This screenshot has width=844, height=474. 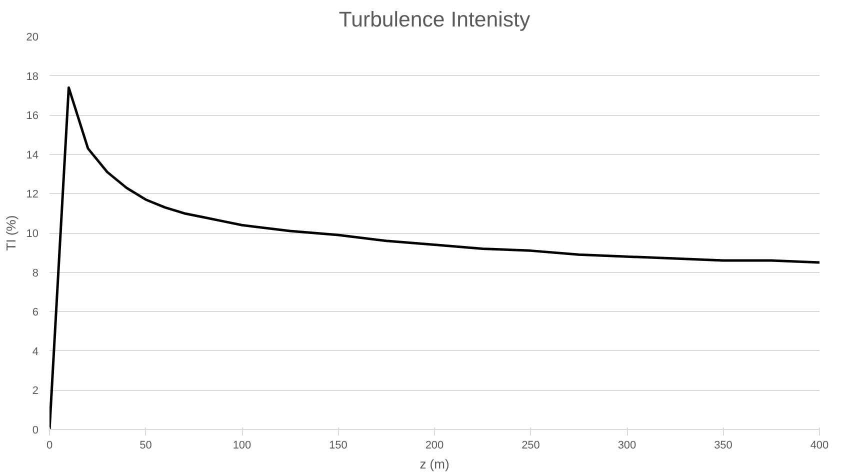 What do you see at coordinates (32, 38) in the screenshot?
I see `y-tick-label: 20` at bounding box center [32, 38].